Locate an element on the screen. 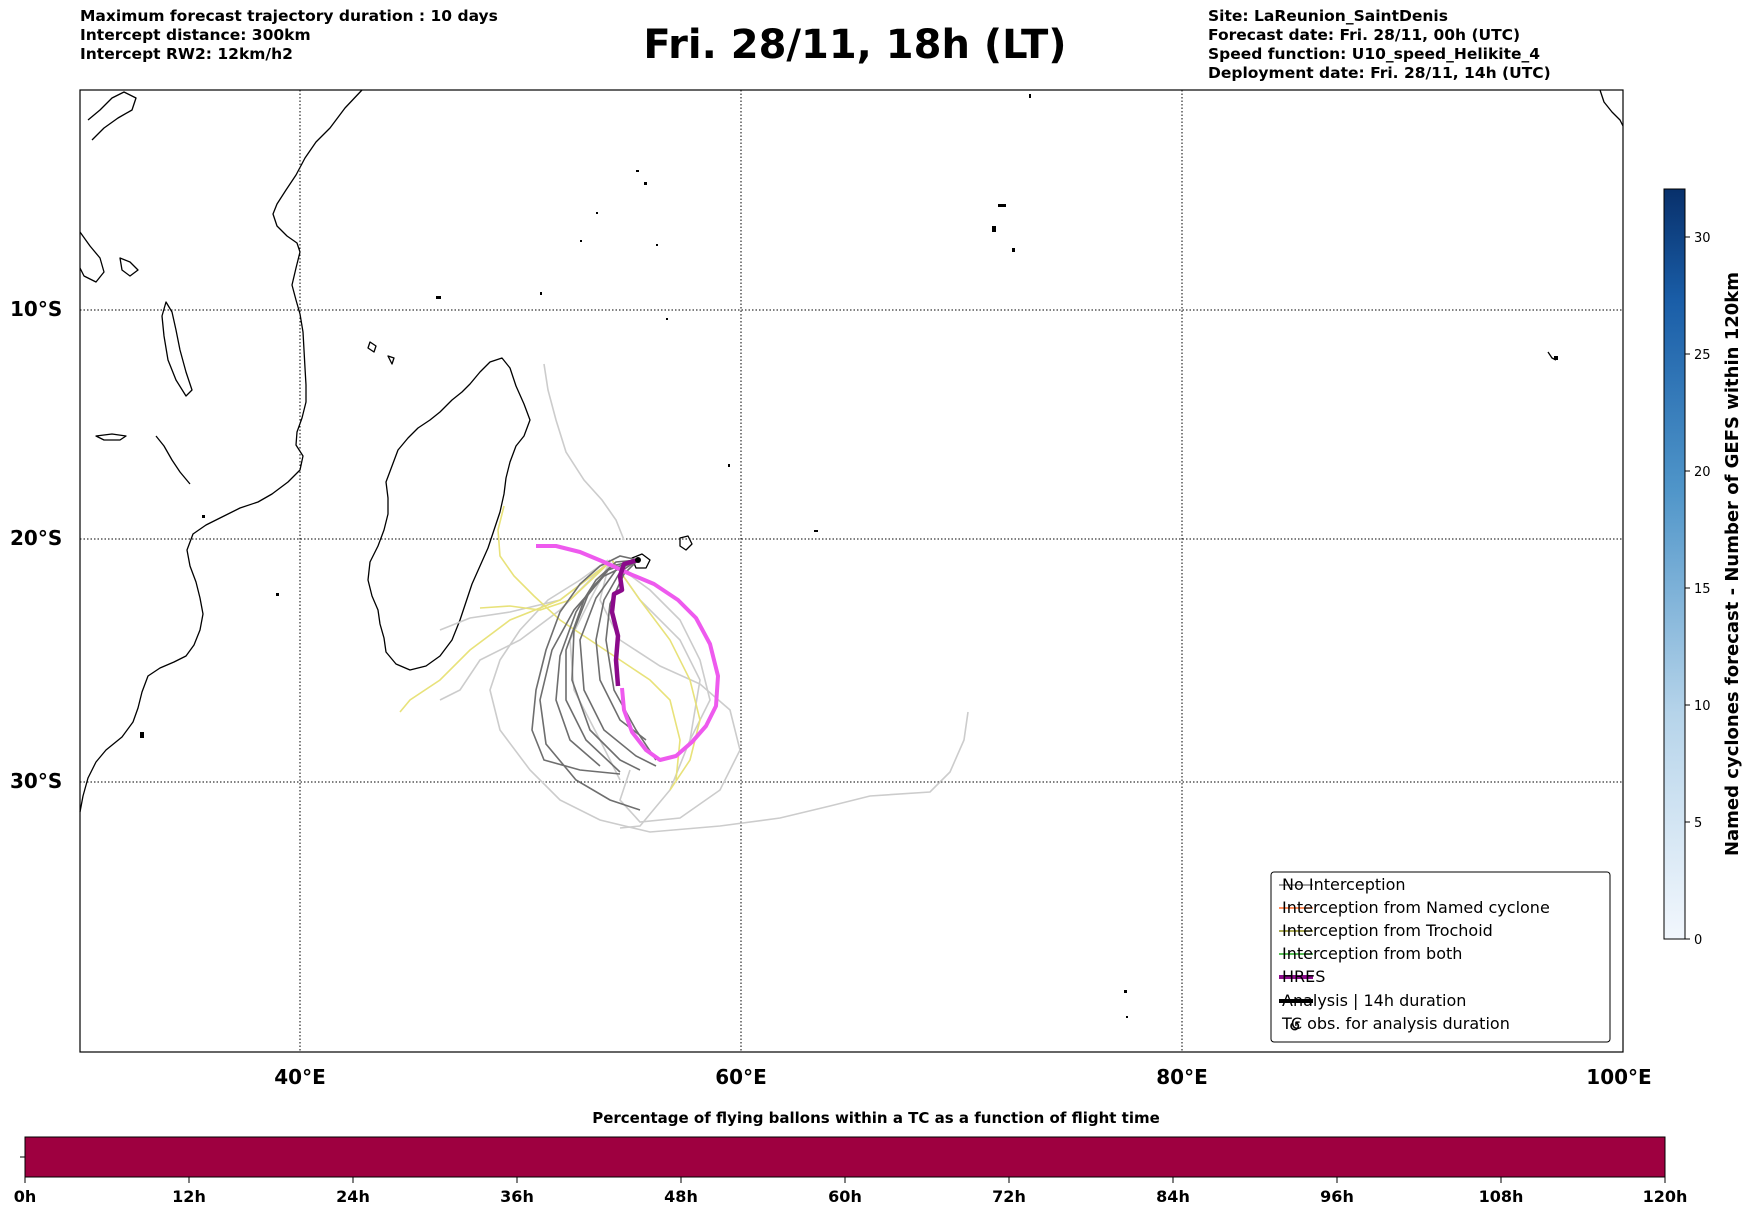  colorbar-tick: 10 is located at coordinates (1702, 706).